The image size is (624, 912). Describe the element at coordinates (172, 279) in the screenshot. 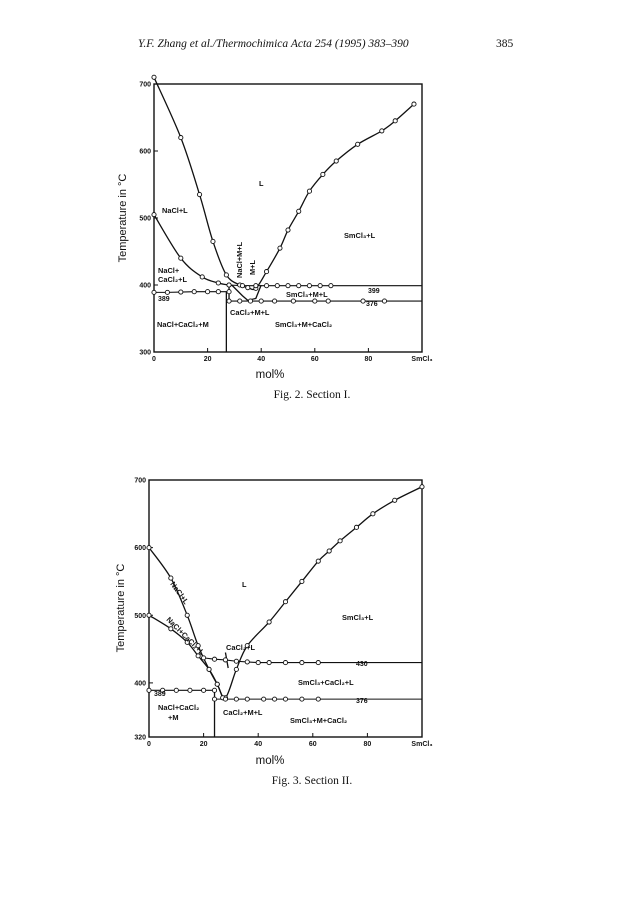

I see `region-label-line: CaCl₂+L` at that location.